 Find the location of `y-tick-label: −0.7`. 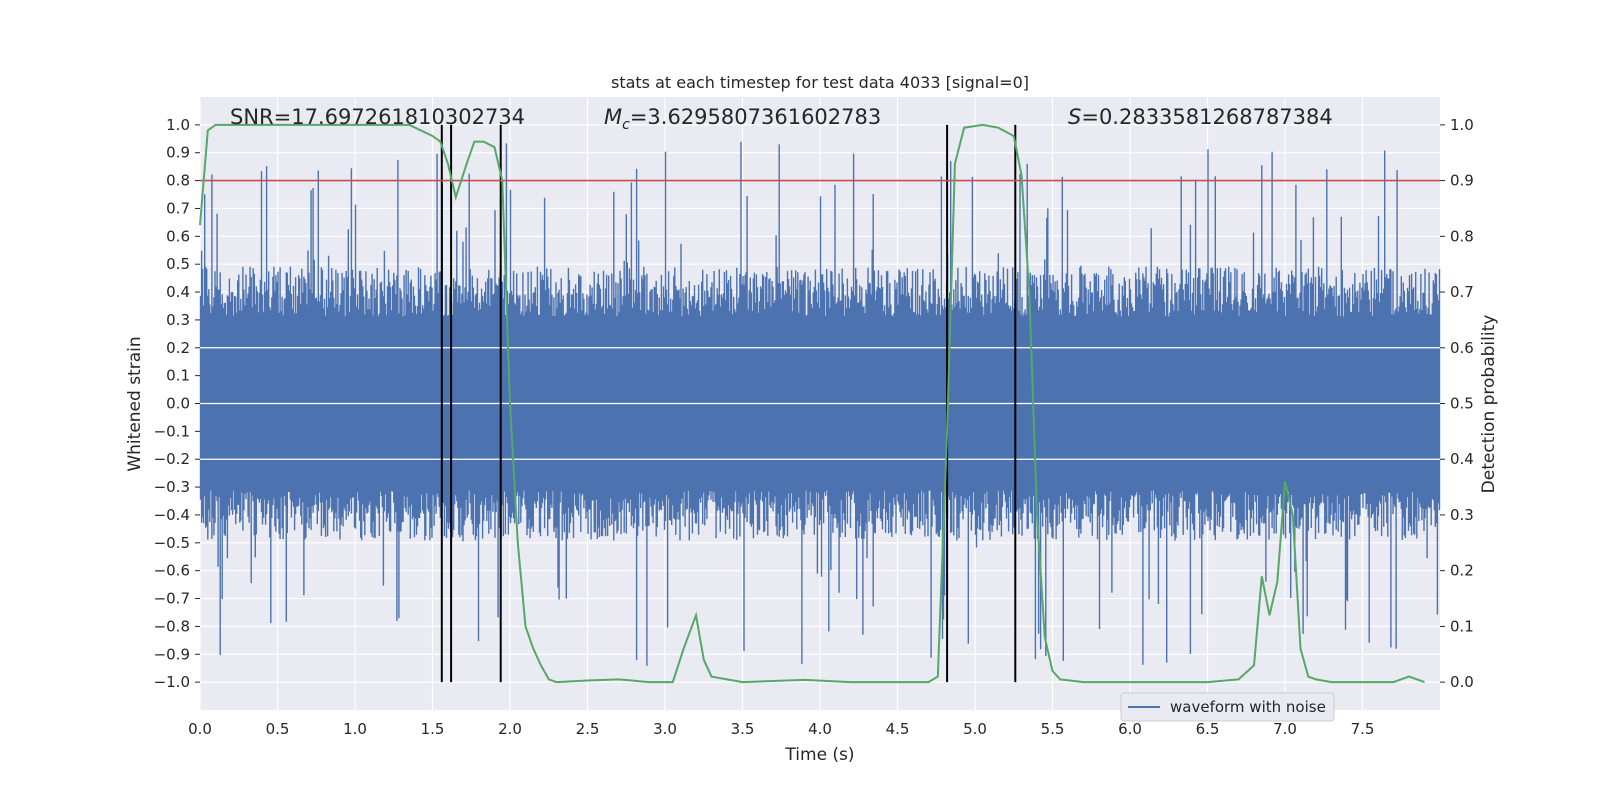

y-tick-label: −0.7 is located at coordinates (172, 599).